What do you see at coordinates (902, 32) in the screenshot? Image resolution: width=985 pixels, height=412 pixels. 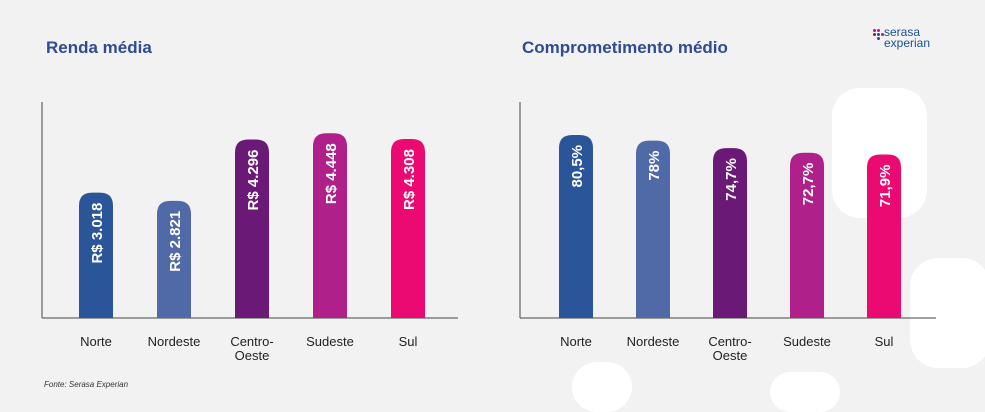 I see `logo-word-serasa: serasa` at bounding box center [902, 32].